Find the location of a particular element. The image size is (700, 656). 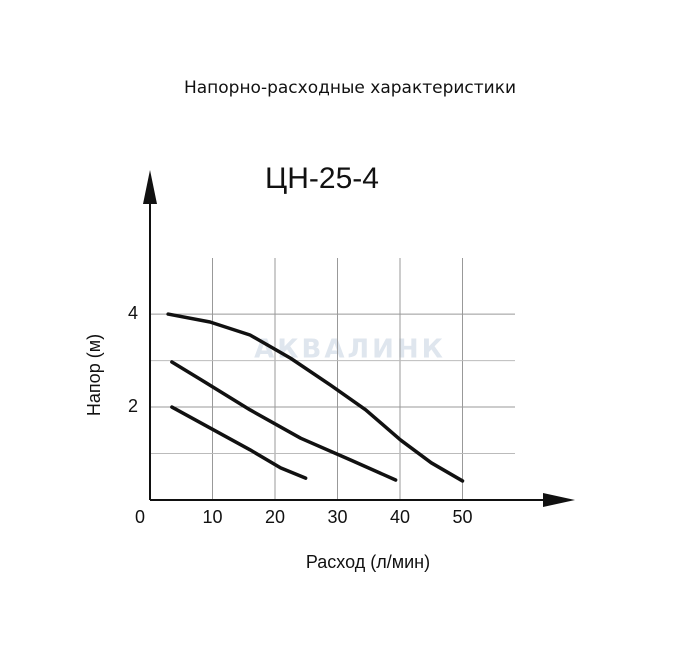

chart-title: ЦН-25-4 is located at coordinates (322, 178).